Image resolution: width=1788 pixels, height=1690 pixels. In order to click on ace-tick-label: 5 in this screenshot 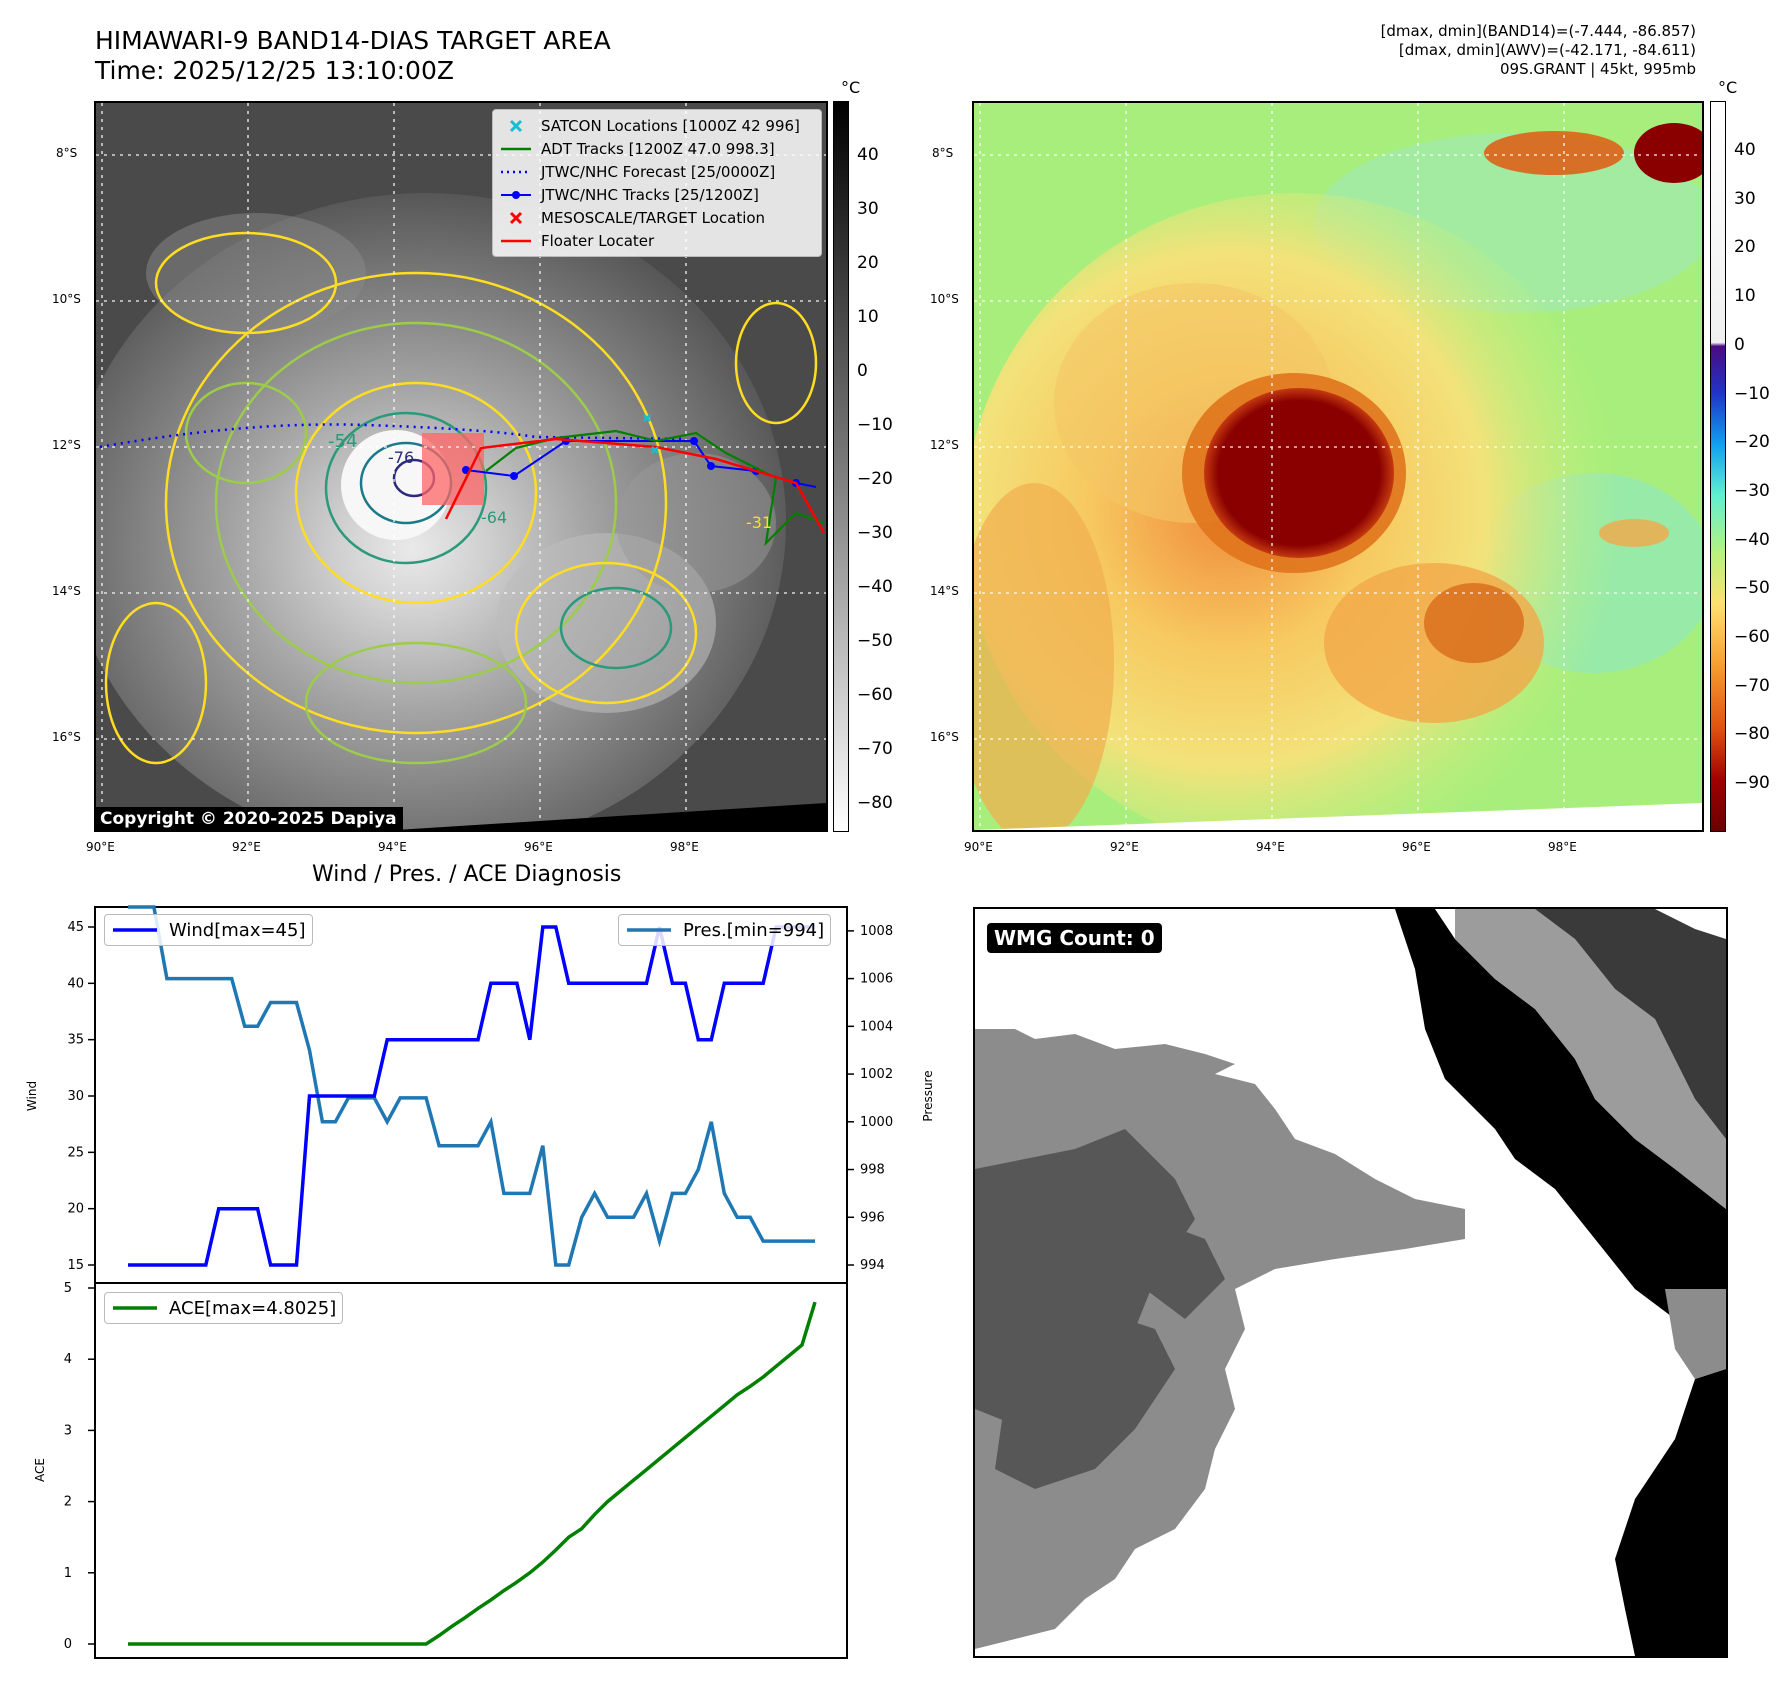, I will do `click(68, 1288)`.